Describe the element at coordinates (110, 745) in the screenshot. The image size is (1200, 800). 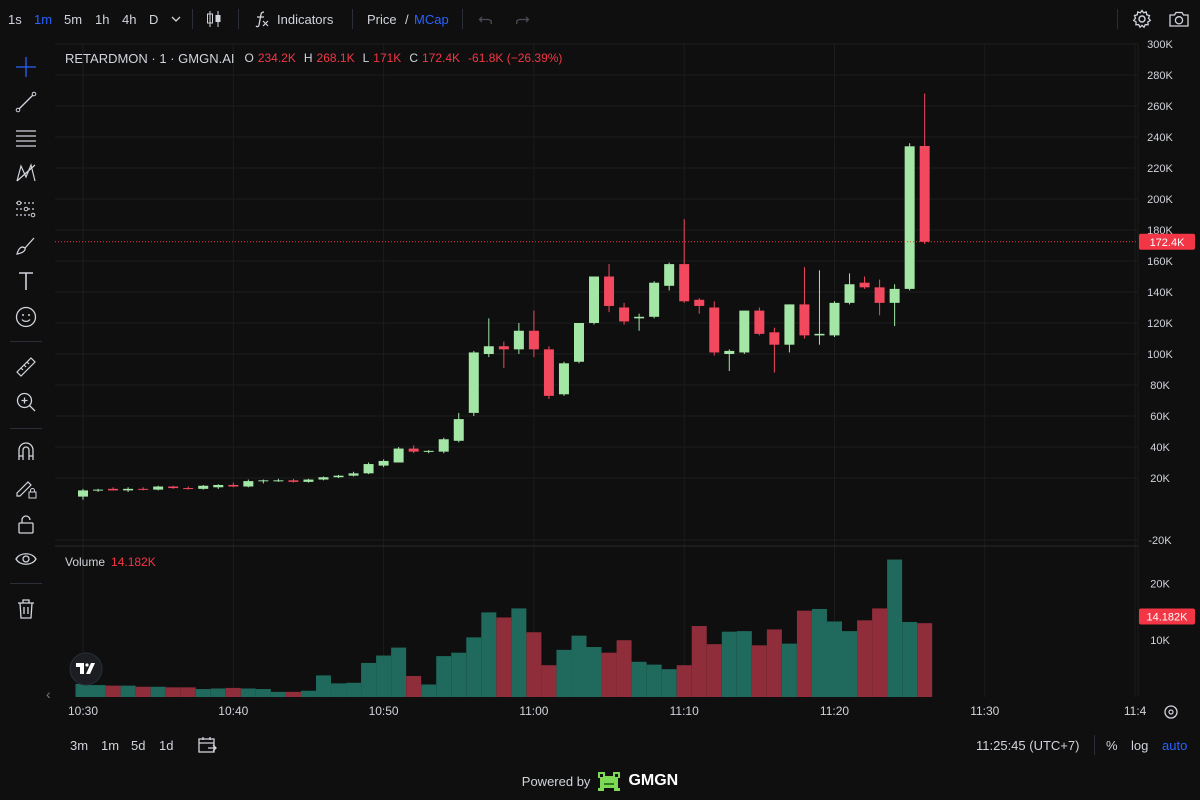
I see `range-1m: 1m` at that location.